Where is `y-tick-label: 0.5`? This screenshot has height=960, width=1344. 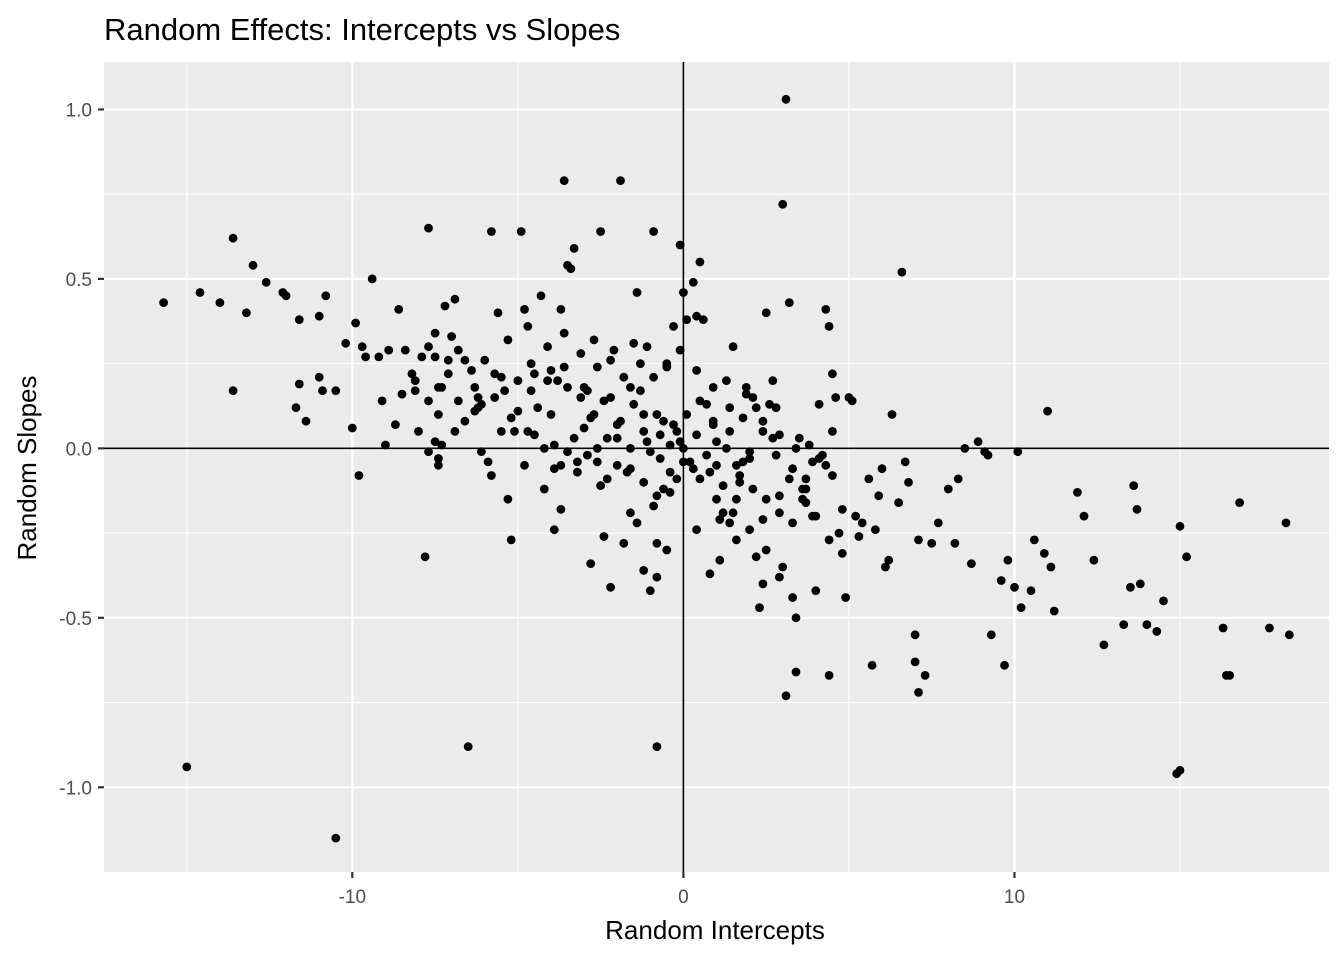
y-tick-label: 0.5 is located at coordinates (79, 280).